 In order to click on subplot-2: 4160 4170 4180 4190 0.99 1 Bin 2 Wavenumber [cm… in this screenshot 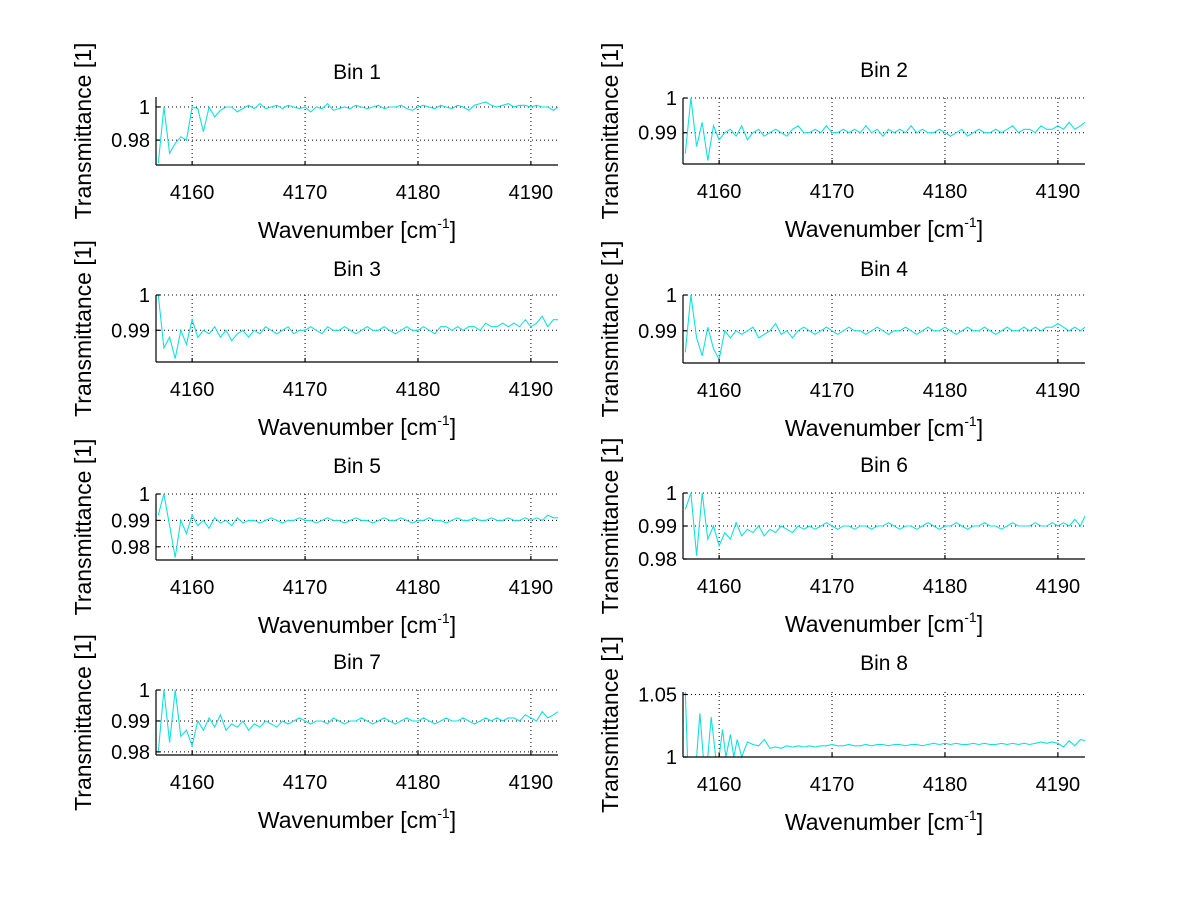, I will do `click(841, 142)`.